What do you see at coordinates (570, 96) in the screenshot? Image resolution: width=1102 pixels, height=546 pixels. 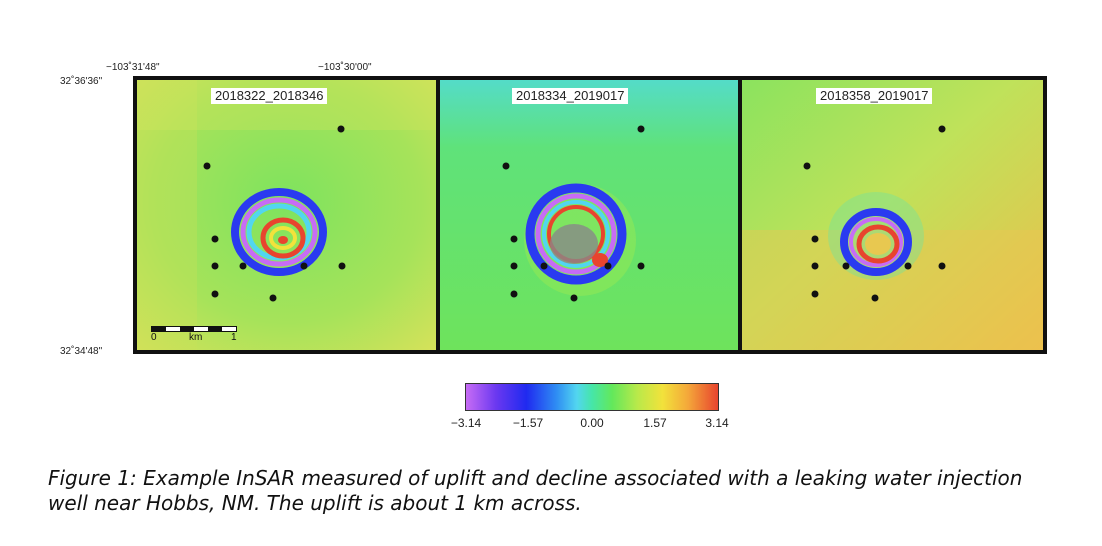 I see `panel-2-label: 2018334_2019017` at bounding box center [570, 96].